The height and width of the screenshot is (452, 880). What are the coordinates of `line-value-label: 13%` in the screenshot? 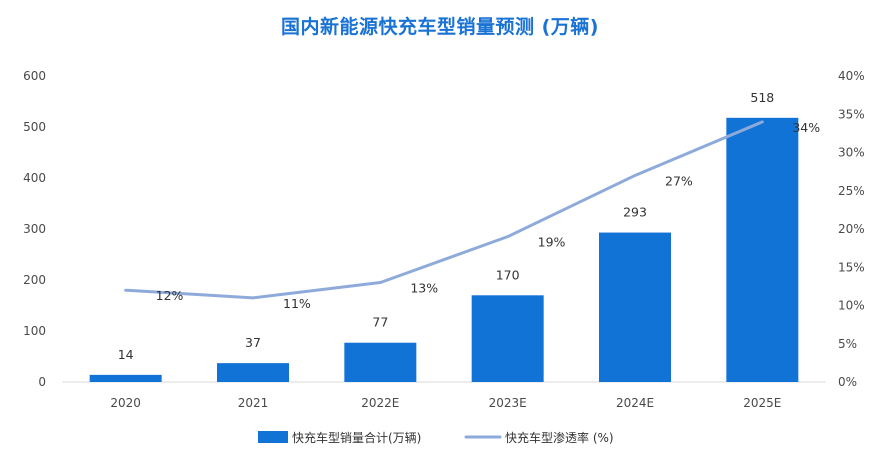 It's located at (424, 288).